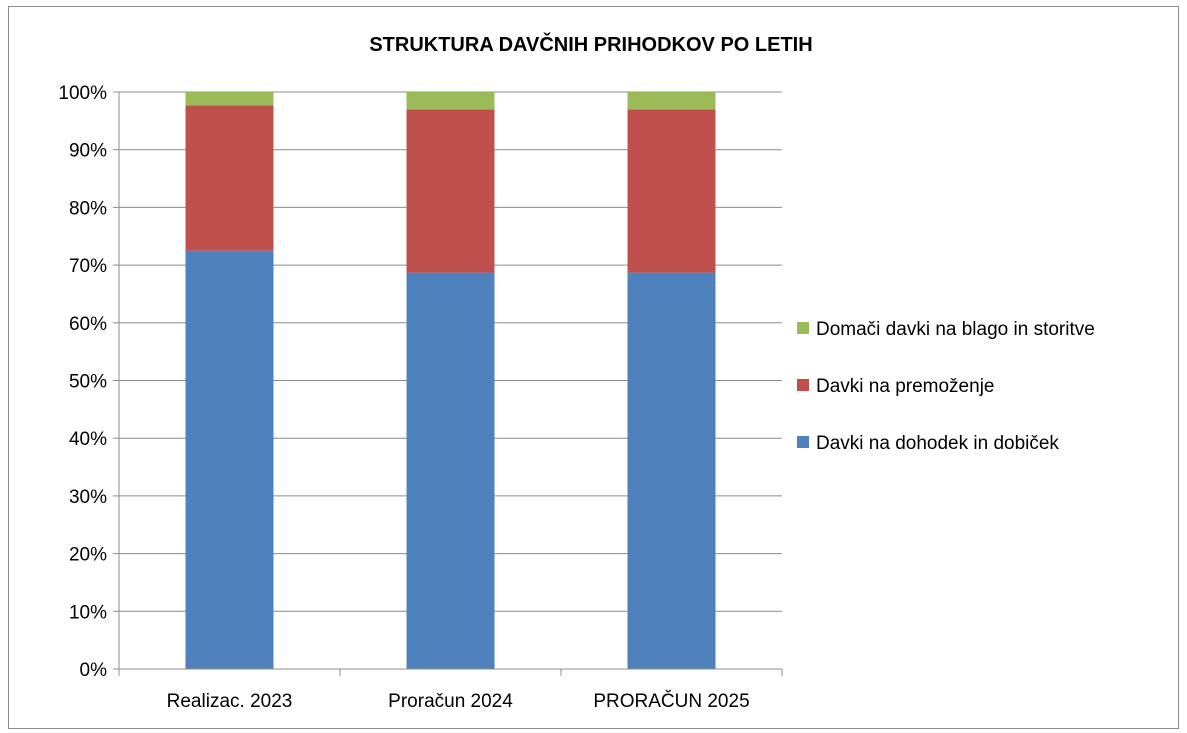  I want to click on y-tick-label: 10%, so click(88, 612).